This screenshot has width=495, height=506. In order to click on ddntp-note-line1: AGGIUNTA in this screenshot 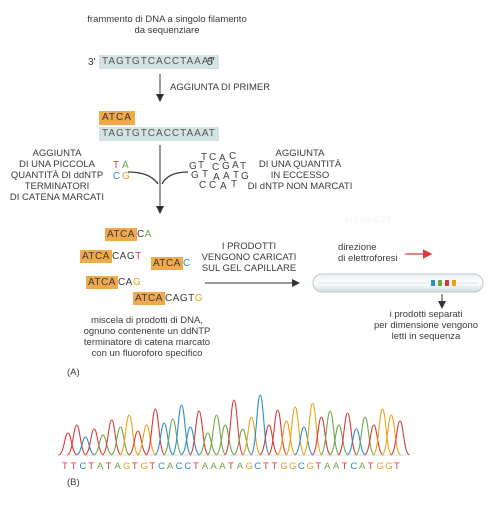, I will do `click(57, 153)`.